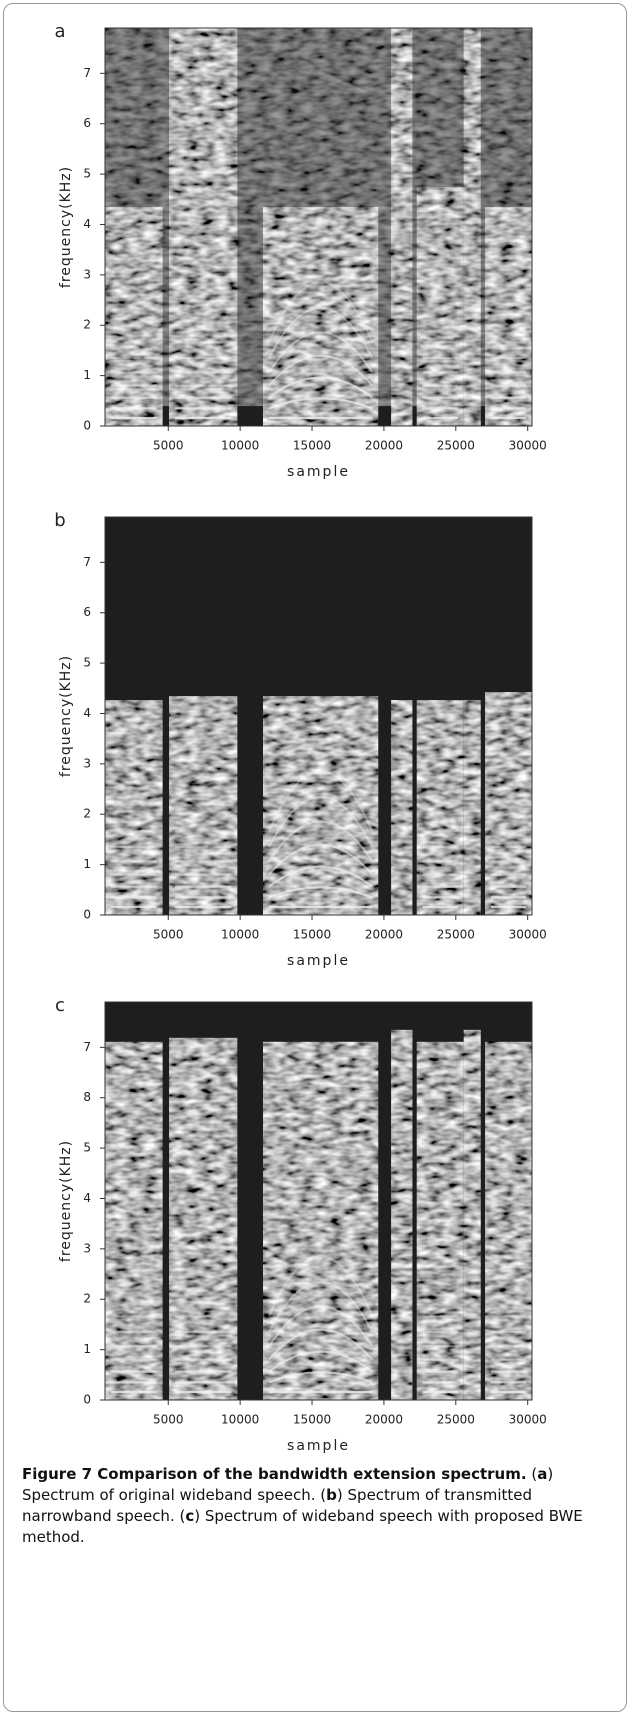 Image resolution: width=632 pixels, height=1717 pixels. What do you see at coordinates (190, 1516) in the screenshot?
I see `caption-letter: c` at bounding box center [190, 1516].